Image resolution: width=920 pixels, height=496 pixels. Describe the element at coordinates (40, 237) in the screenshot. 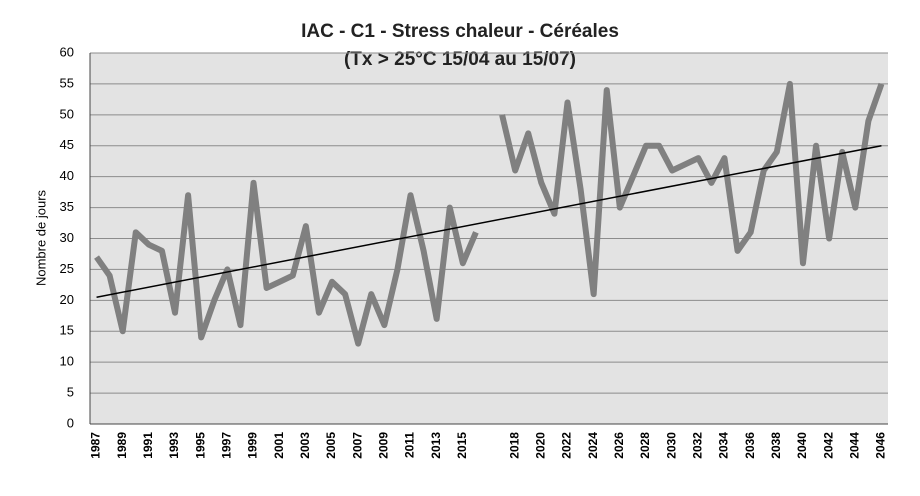

I see `y-axis-label: Nombre de jours` at that location.